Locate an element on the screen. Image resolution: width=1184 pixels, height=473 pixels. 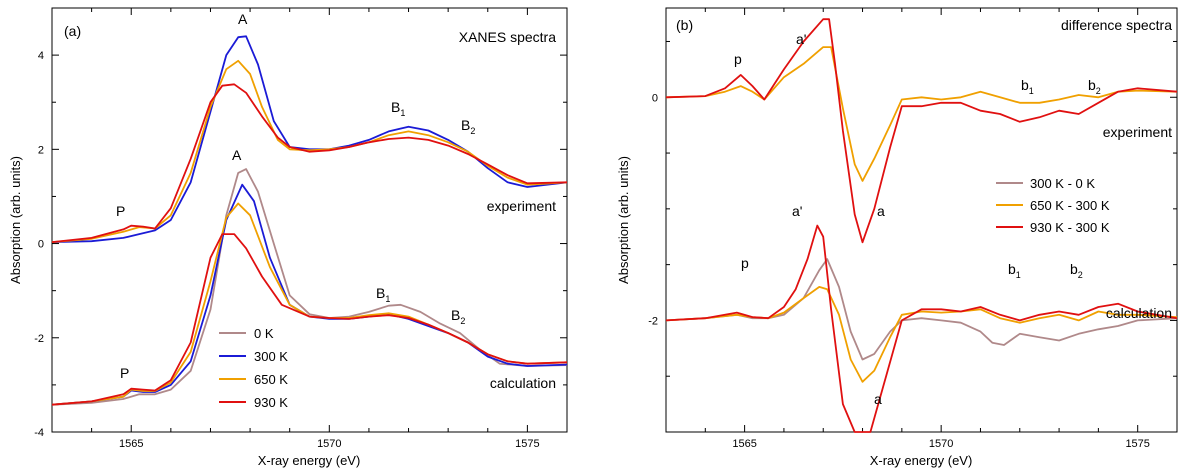
peak-P-calculation: P is located at coordinates (124, 373).